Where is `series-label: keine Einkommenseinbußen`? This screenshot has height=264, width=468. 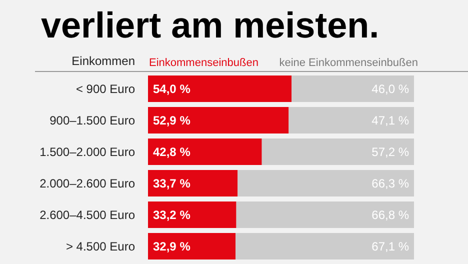
series-label: keine Einkommenseinbußen is located at coordinates (348, 63).